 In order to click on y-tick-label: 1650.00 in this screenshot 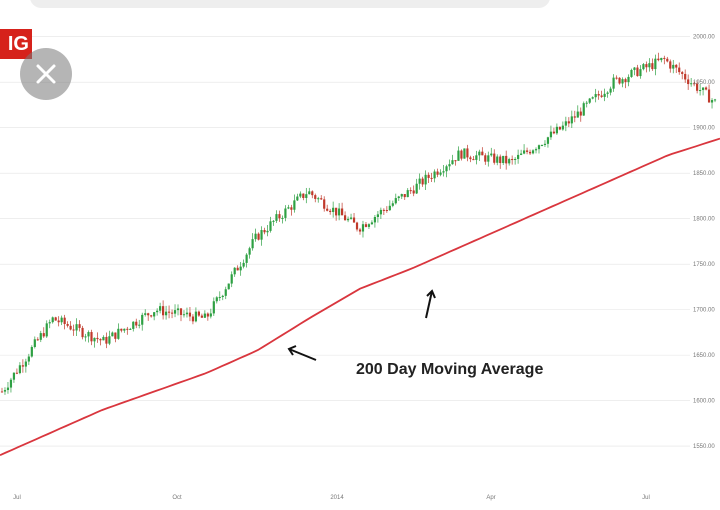, I will do `click(704, 356)`.